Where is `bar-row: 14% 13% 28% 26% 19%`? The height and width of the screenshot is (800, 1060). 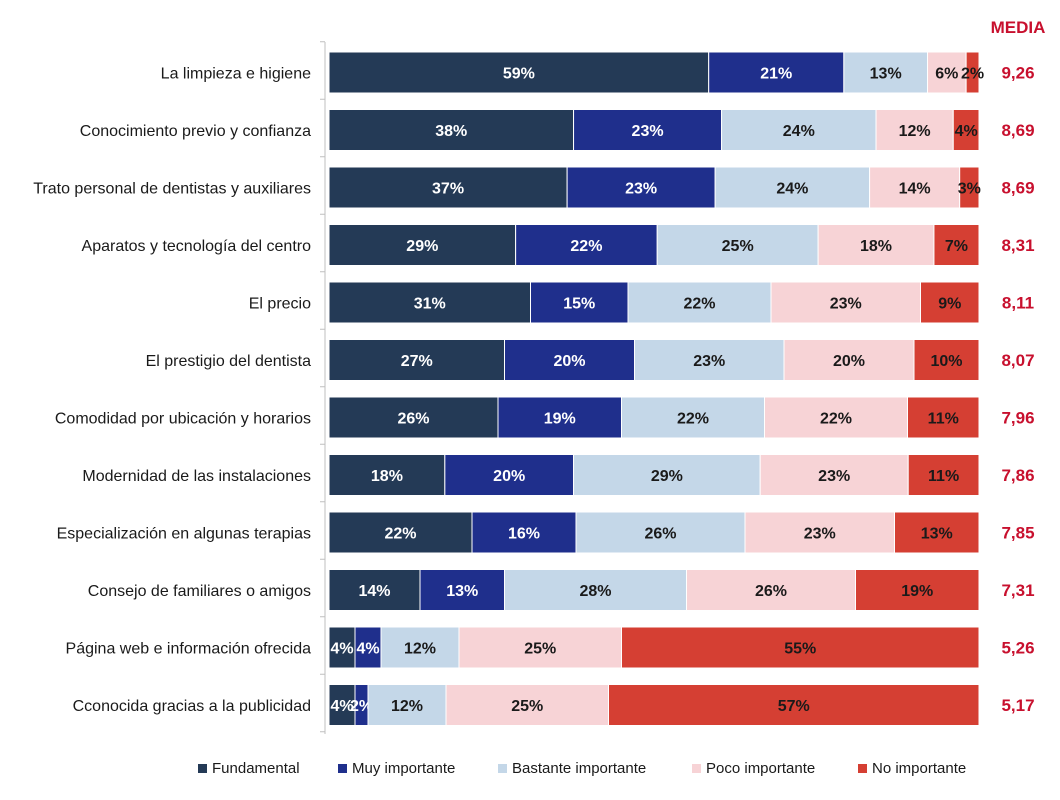 bar-row: 14% 13% 28% 26% 19% is located at coordinates (654, 590).